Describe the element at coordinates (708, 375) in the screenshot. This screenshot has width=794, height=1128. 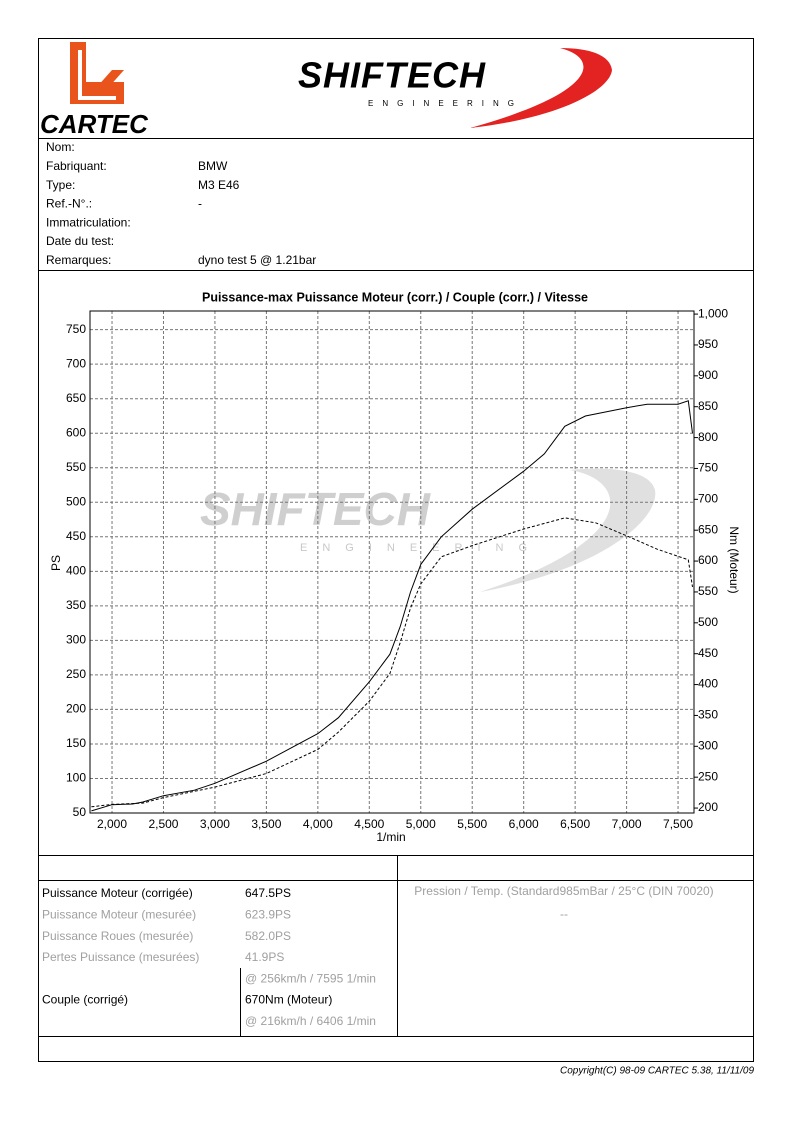
I see `y2-tick-label: 900` at that location.